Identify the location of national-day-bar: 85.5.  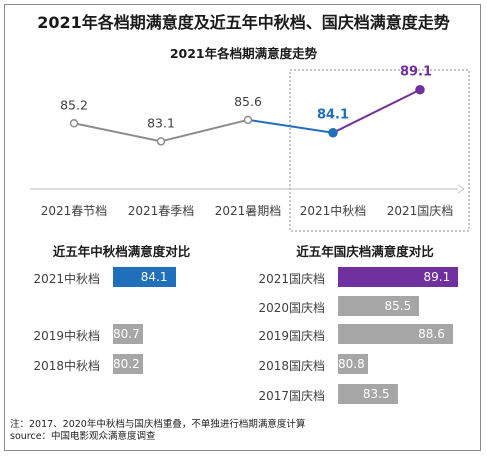
(379, 306).